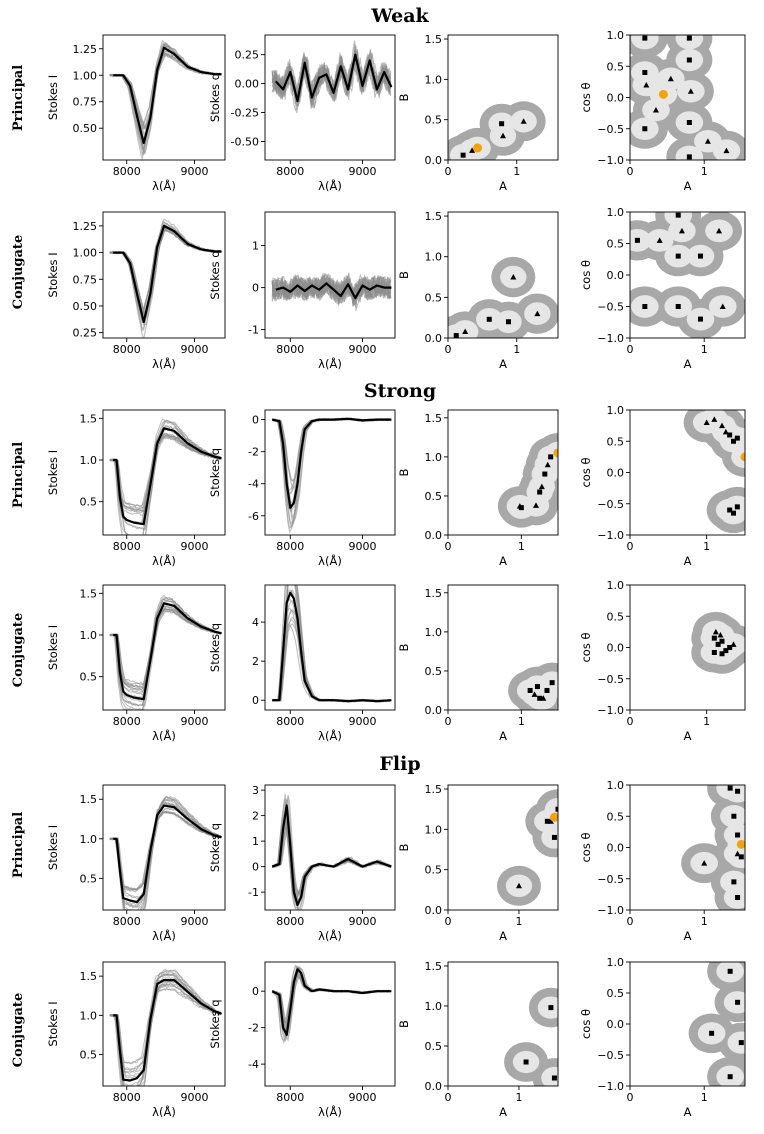 Image resolution: width=764 pixels, height=1134 pixels. Describe the element at coordinates (18, 650) in the screenshot. I see `row-label-strong-conjugate: Conjugate` at that location.